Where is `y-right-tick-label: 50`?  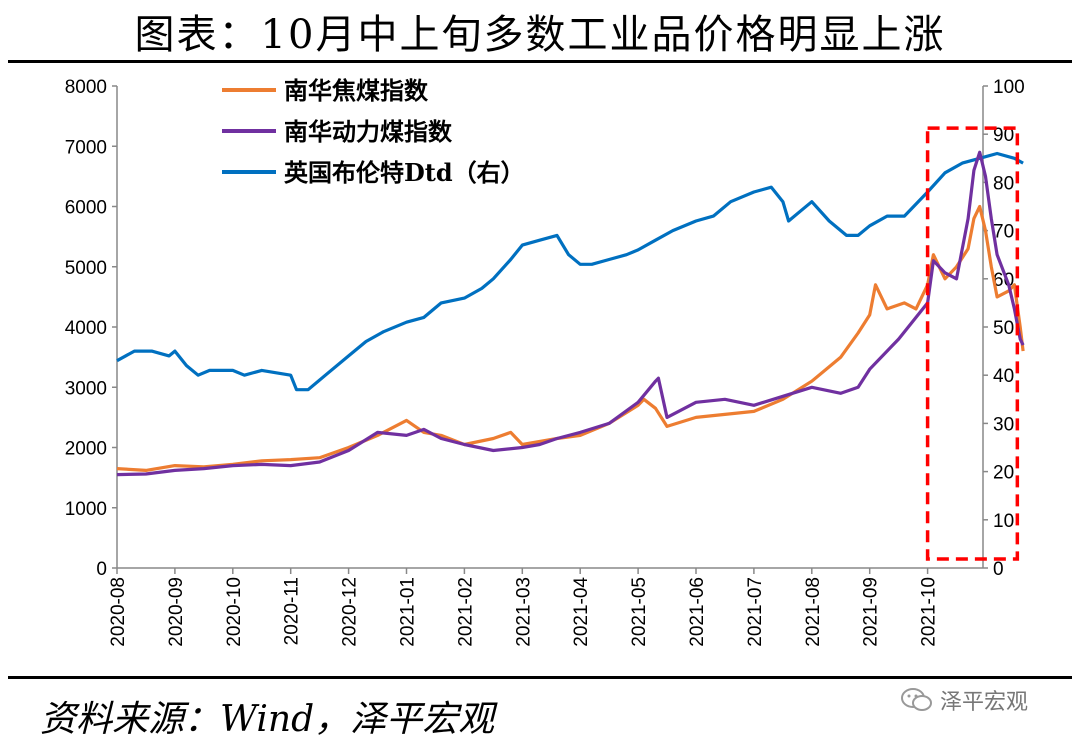
y-right-tick-label: 50 is located at coordinates (1003, 328).